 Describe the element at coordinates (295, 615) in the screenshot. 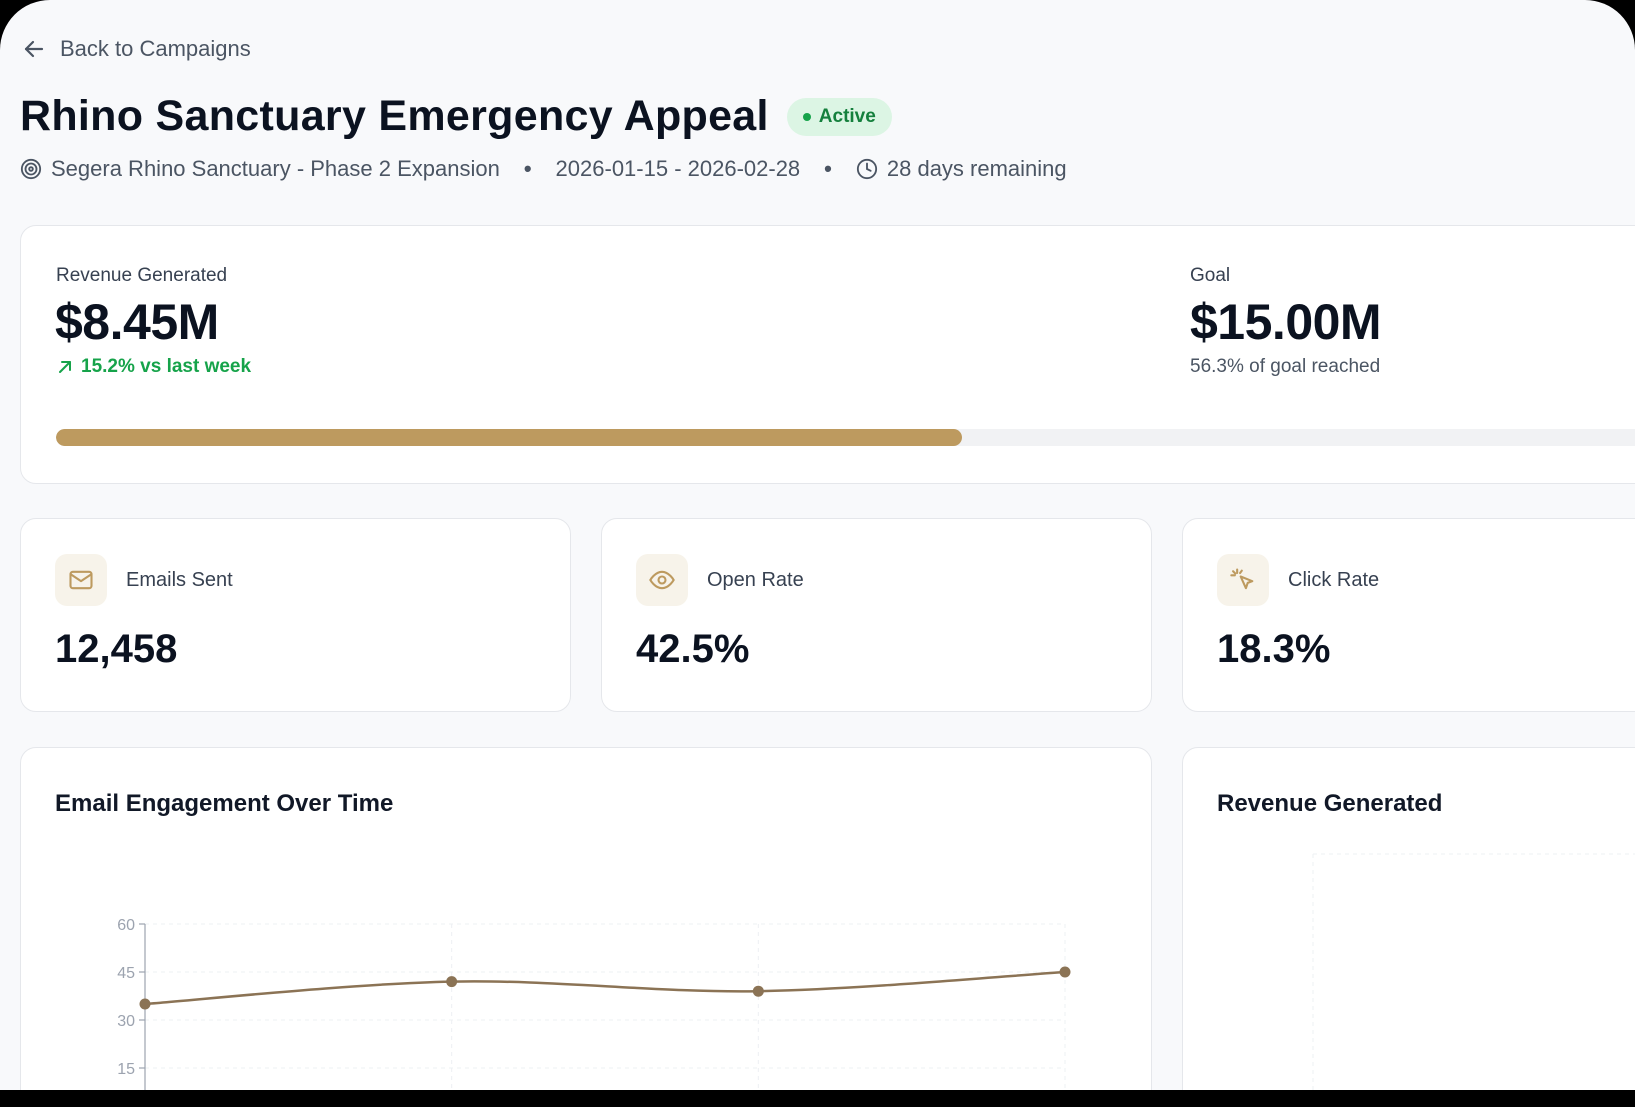

I see `stat-card-emails-sent: Emails Sent 12,458` at that location.